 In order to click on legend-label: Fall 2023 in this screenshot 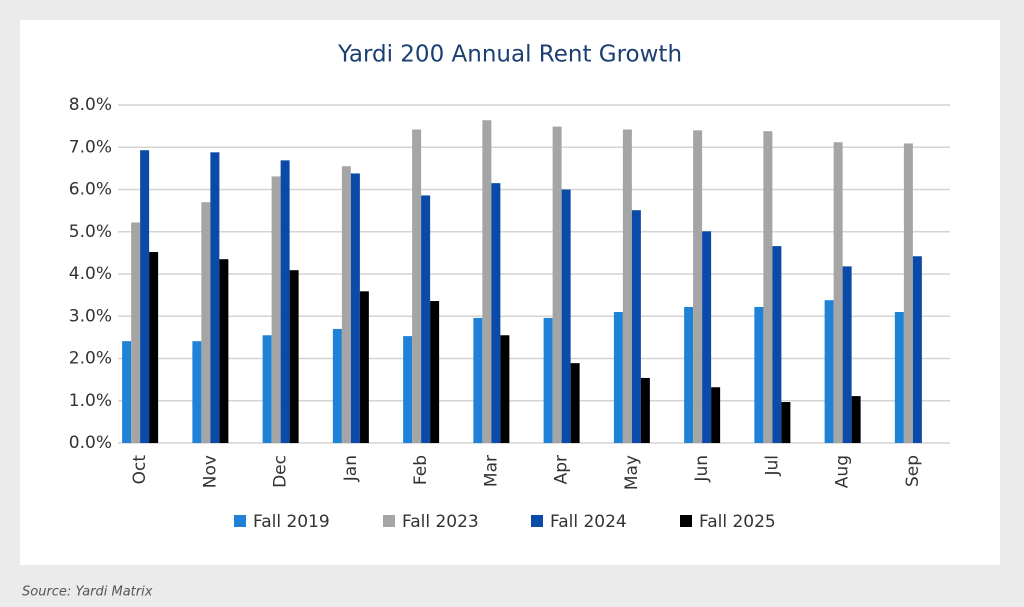, I will do `click(440, 522)`.